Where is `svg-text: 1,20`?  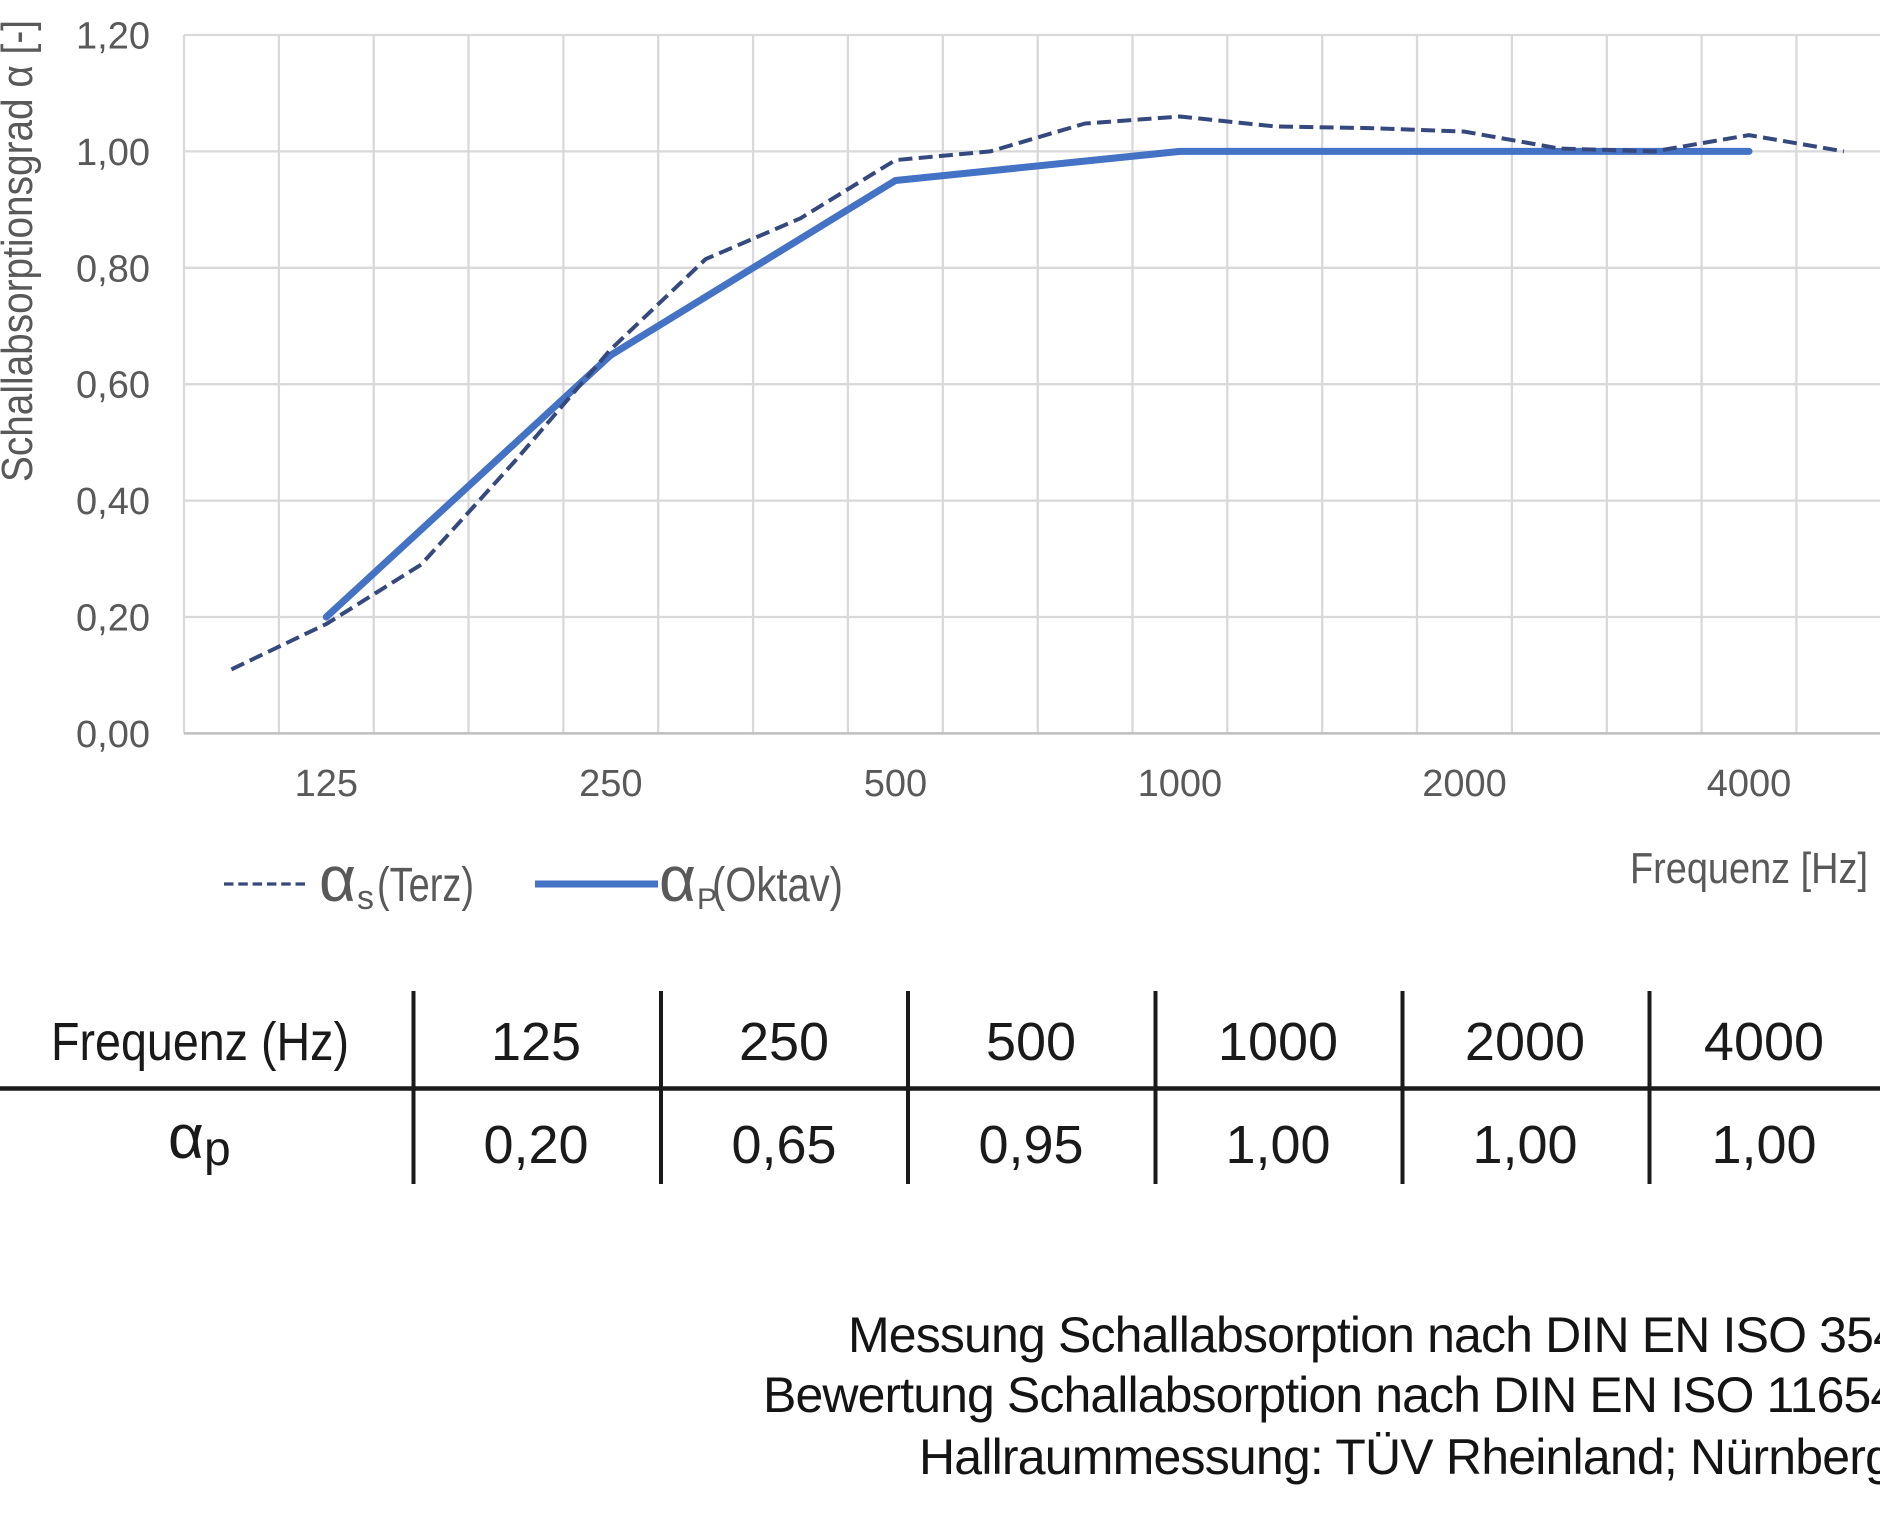
svg-text: 1,20 is located at coordinates (113, 37).